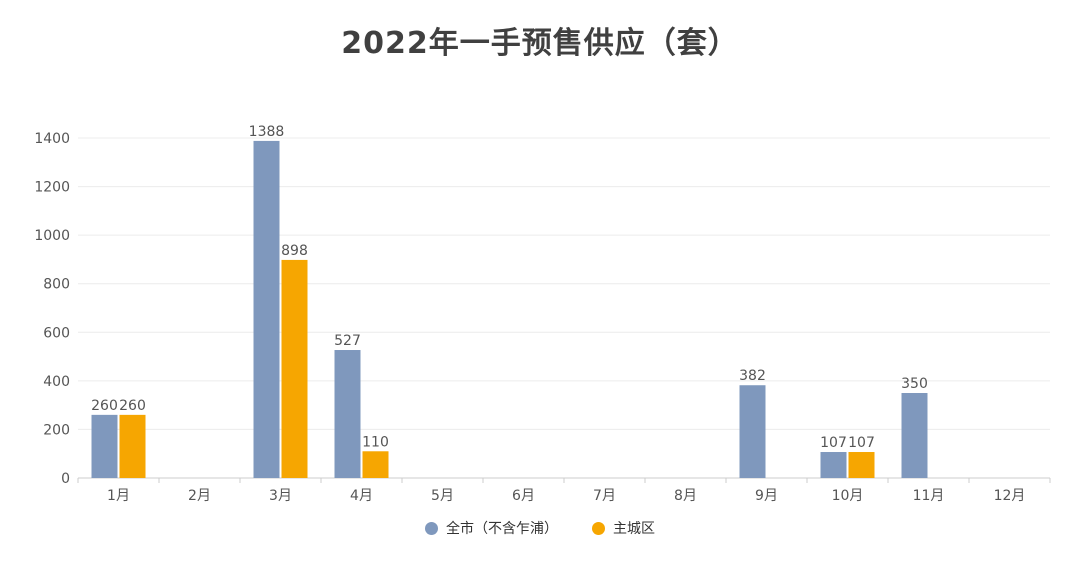  Describe the element at coordinates (280, 496) in the screenshot. I see `x-tick-label: 3月` at that location.